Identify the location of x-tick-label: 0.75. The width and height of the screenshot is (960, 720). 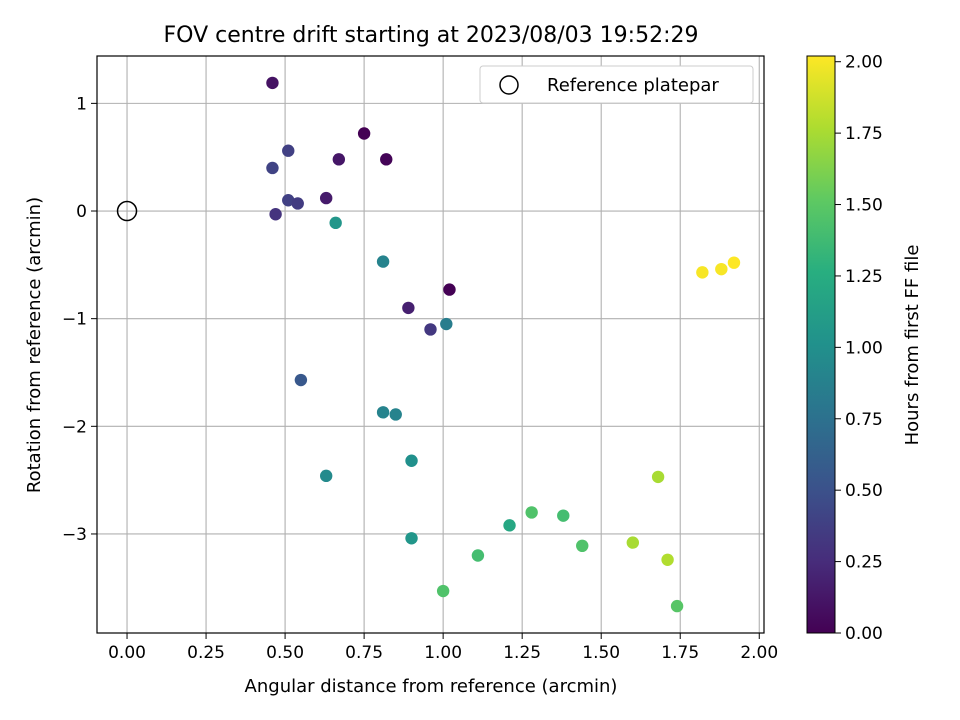
(364, 653).